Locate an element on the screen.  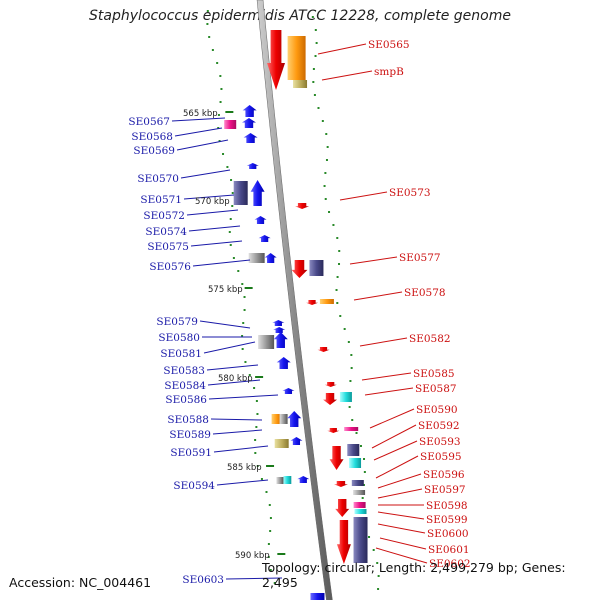
gene-label: SE0568 is located at coordinates (152, 137).